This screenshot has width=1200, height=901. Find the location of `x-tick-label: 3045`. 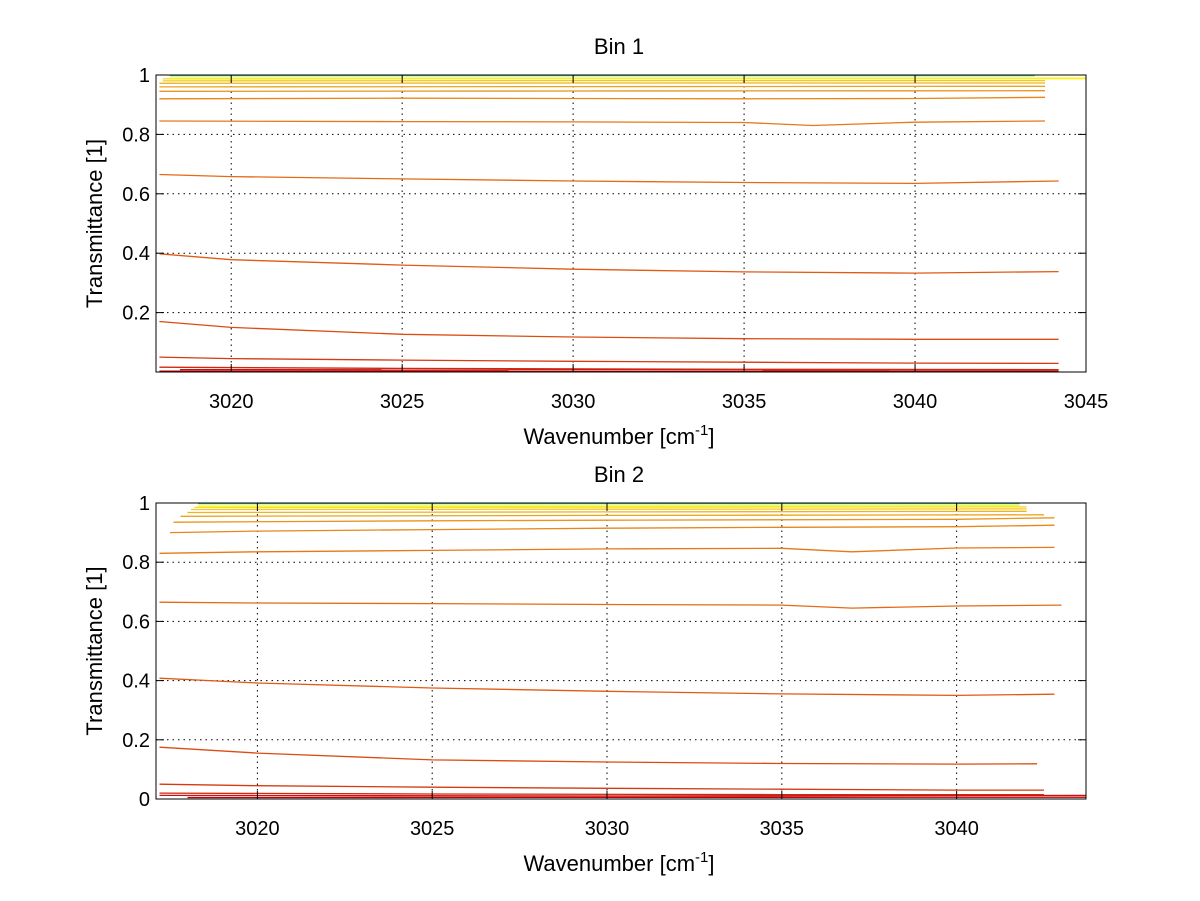

x-tick-label: 3045 is located at coordinates (1086, 402).